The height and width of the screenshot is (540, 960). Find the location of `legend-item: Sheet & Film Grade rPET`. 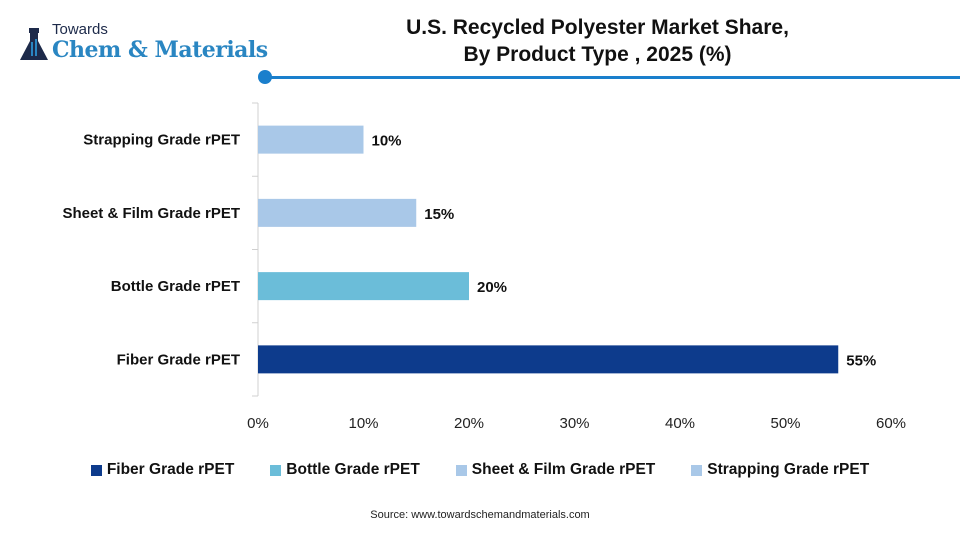

legend-item: Sheet & Film Grade rPET is located at coordinates (555, 470).